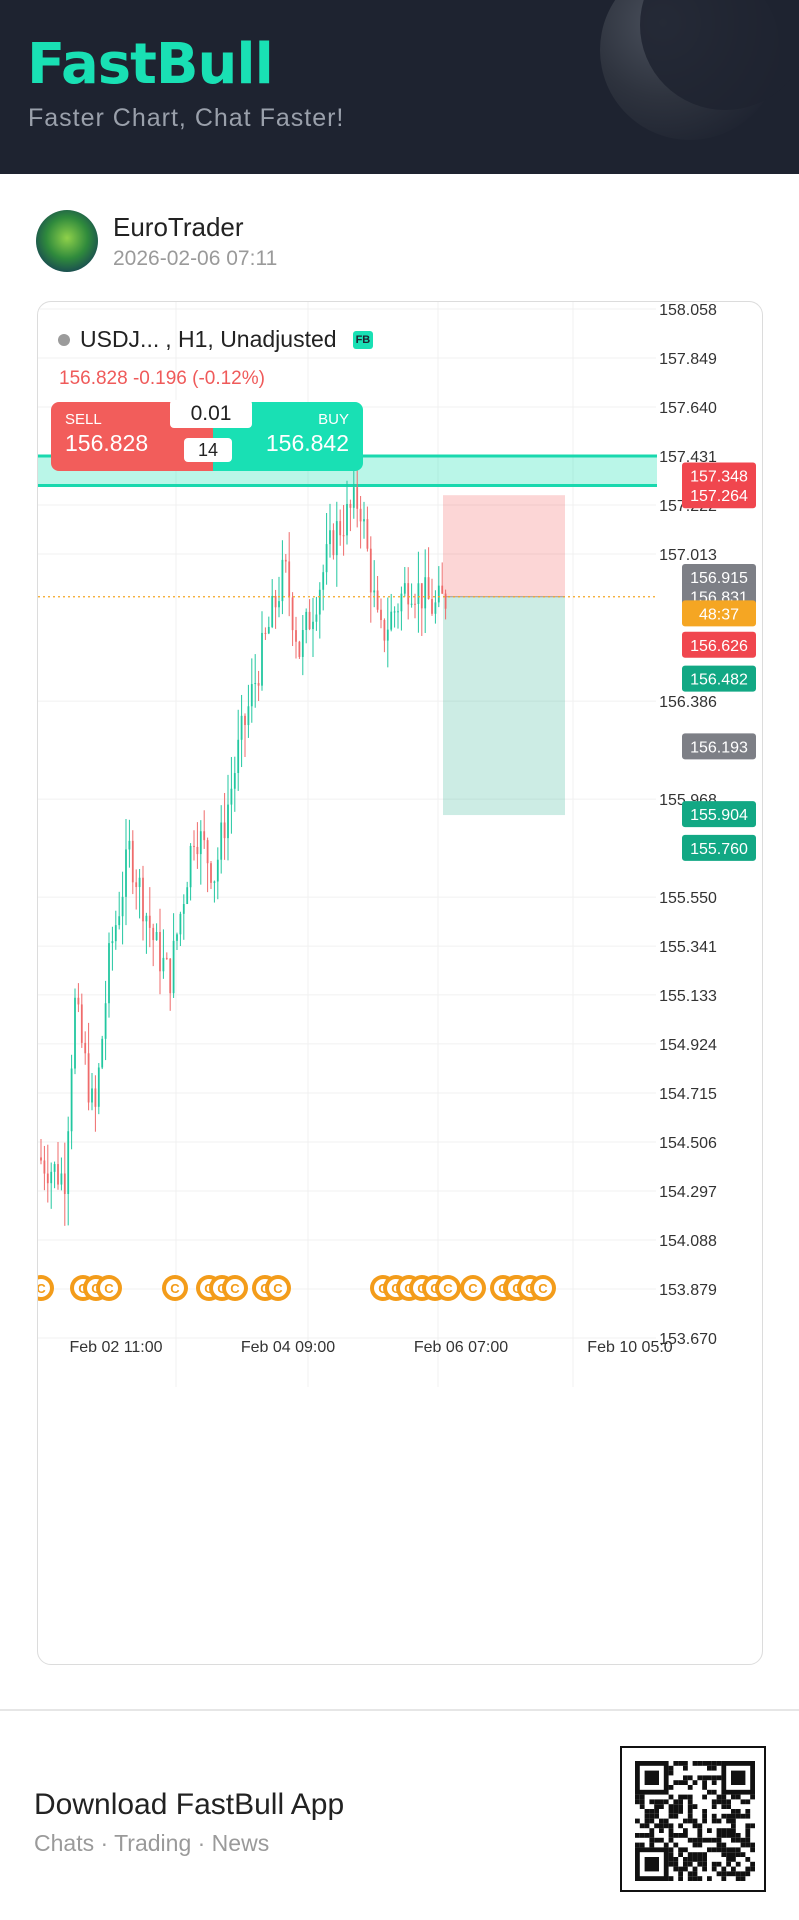 Image resolution: width=799 pixels, height=1920 pixels. What do you see at coordinates (115, 1347) in the screenshot?
I see `x-tick-label: Feb 02 11:00` at bounding box center [115, 1347].